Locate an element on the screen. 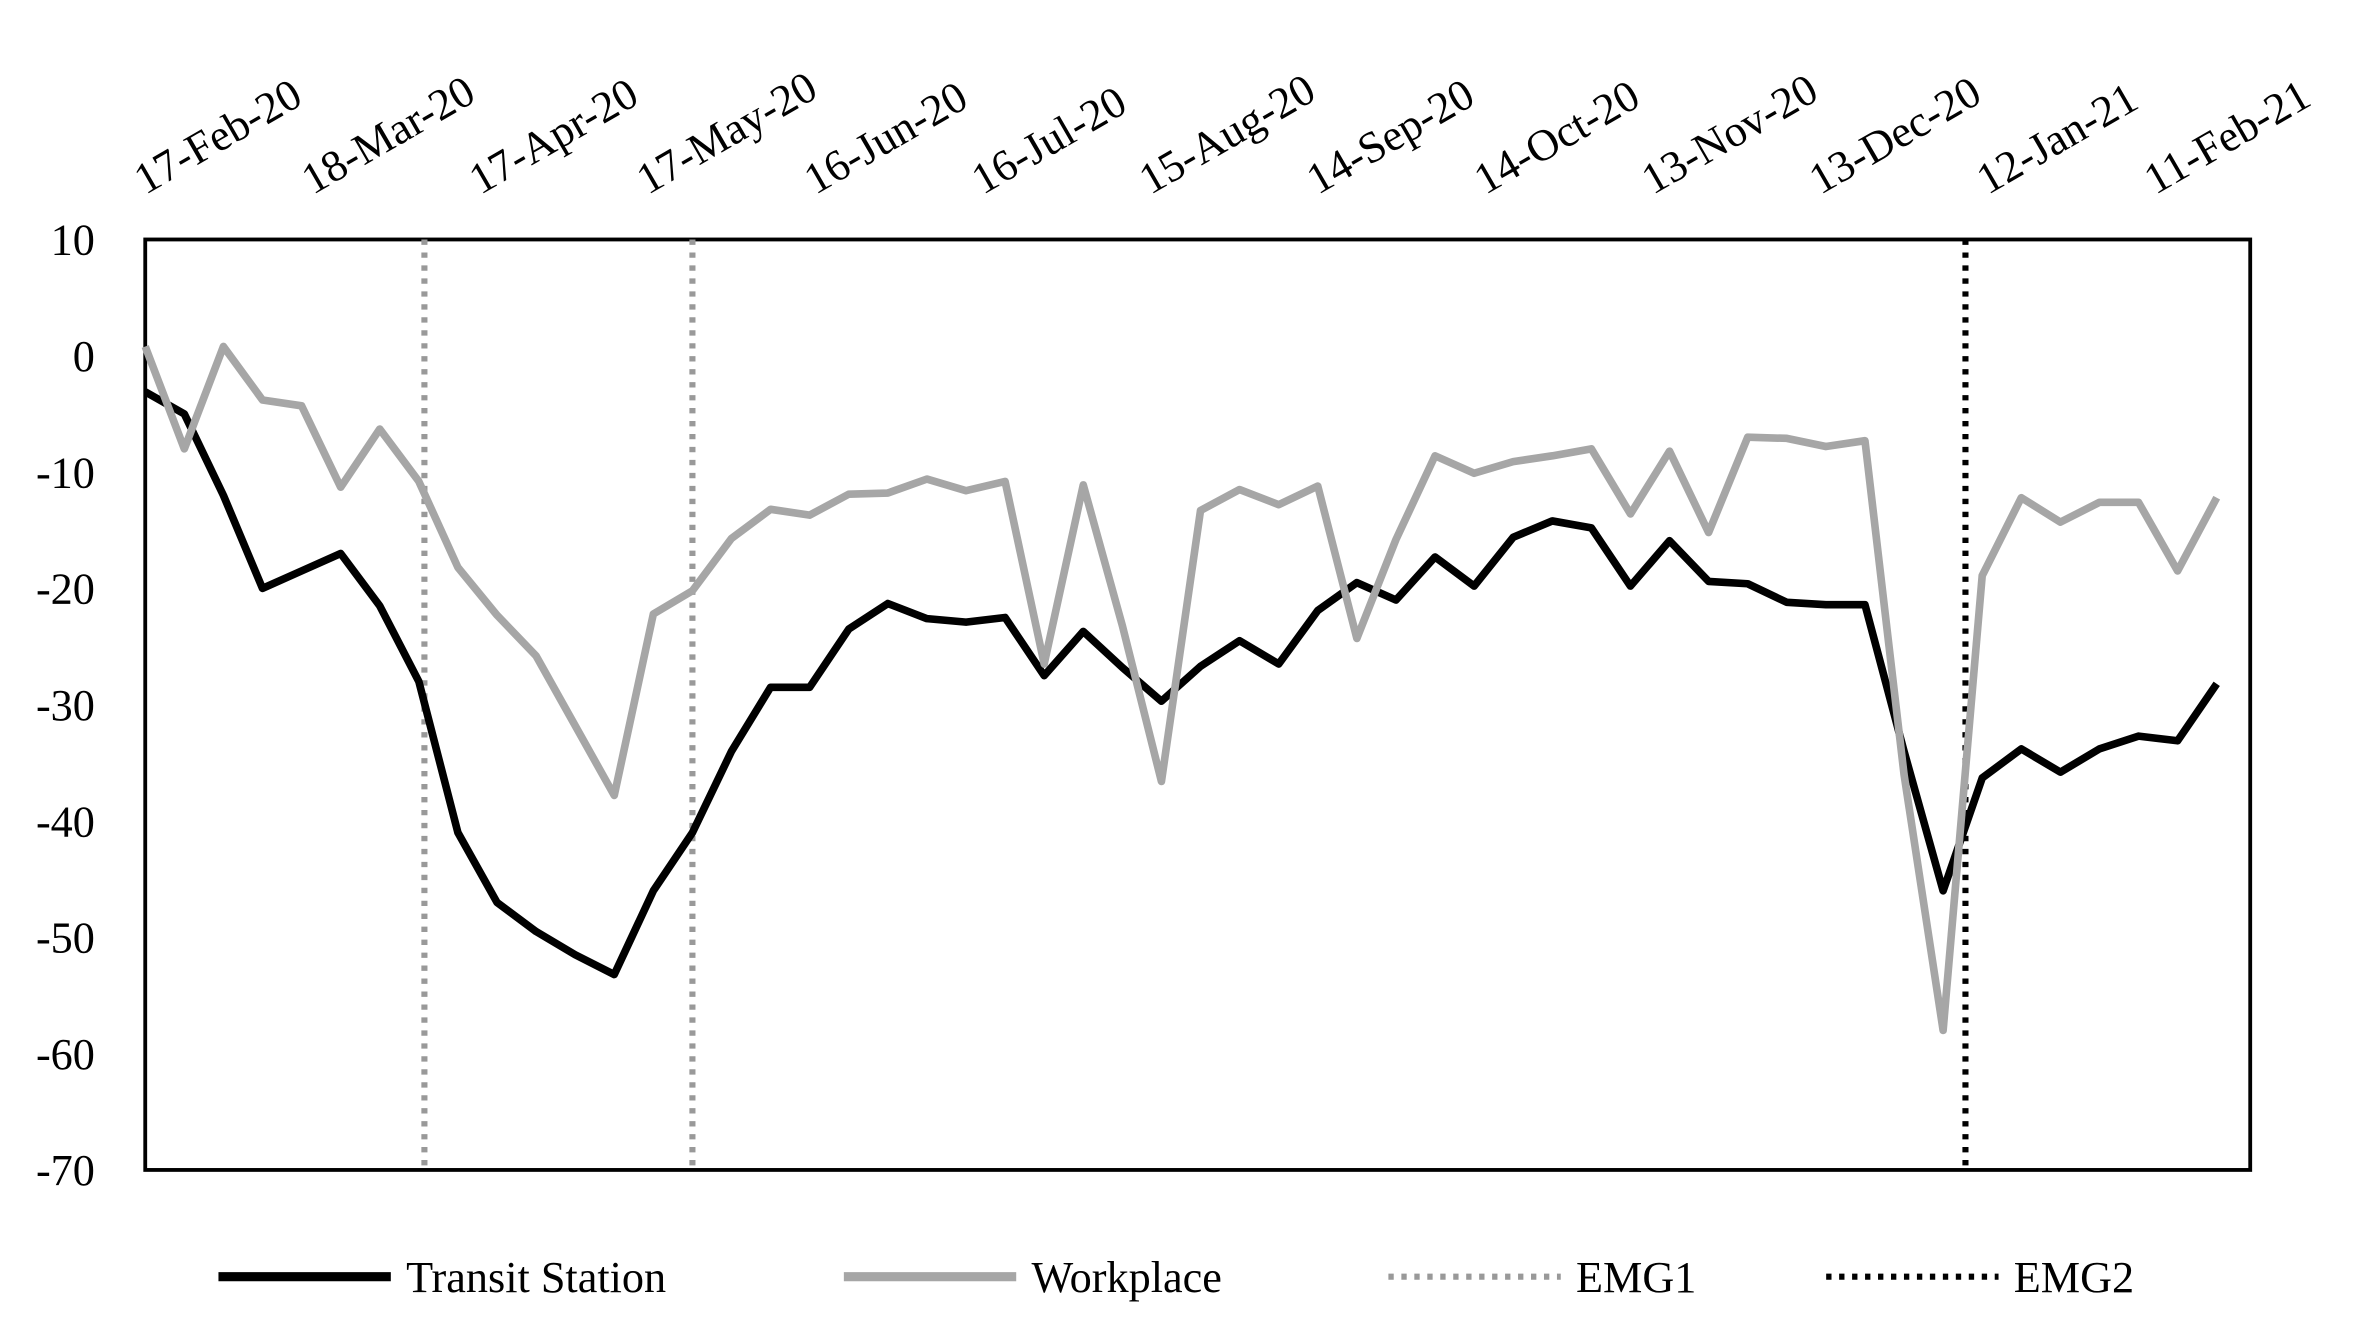 The width and height of the screenshot is (2368, 1324). x-tick-label: 16-Jun-20 is located at coordinates (886, 138).